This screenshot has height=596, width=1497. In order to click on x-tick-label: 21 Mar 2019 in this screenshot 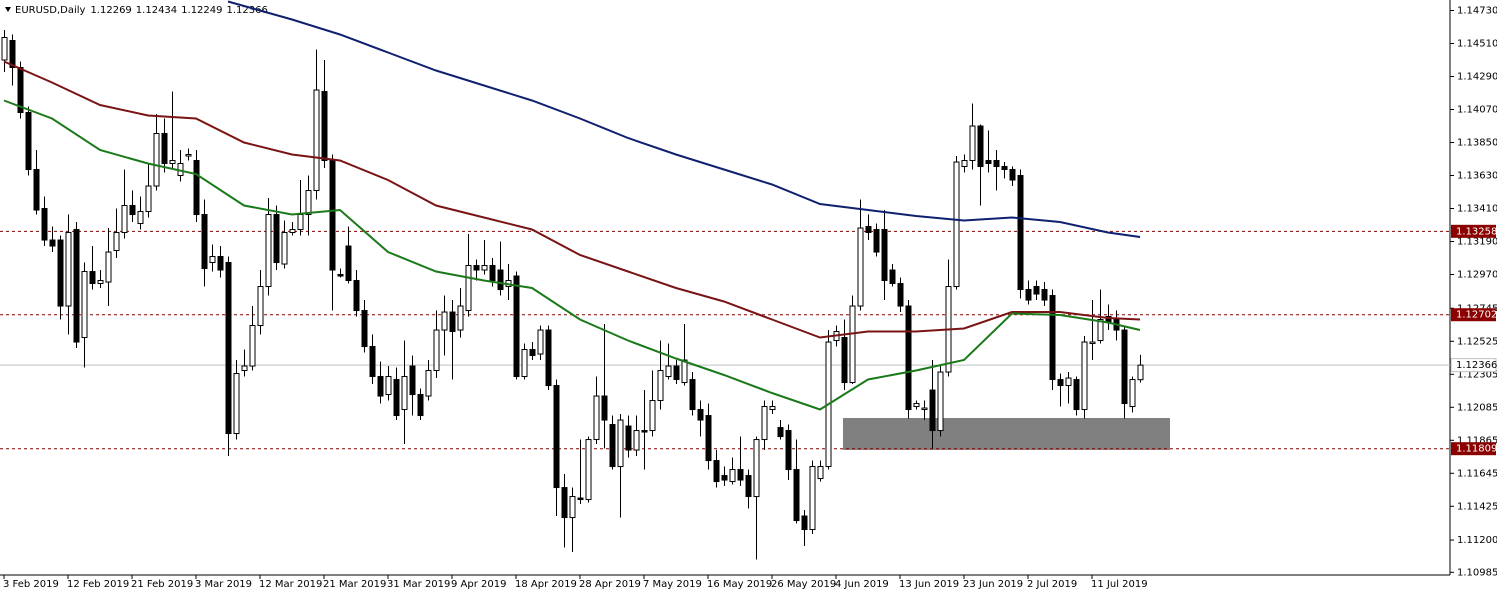, I will do `click(354, 584)`.